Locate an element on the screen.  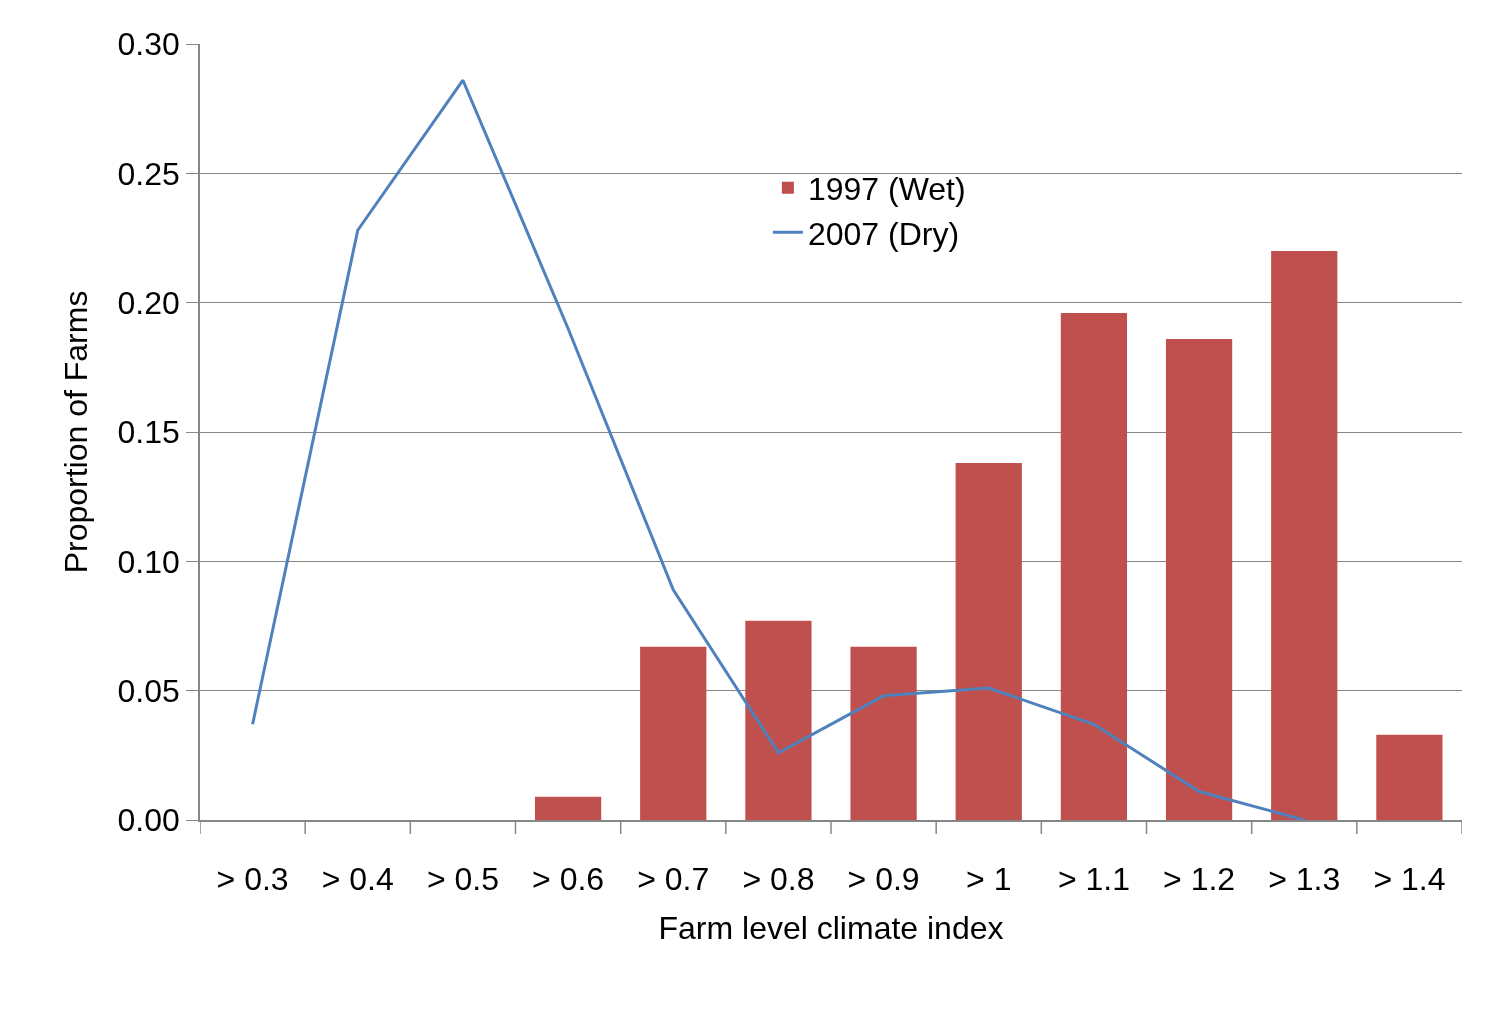
y-tick-label: 0.20 is located at coordinates (148, 302).